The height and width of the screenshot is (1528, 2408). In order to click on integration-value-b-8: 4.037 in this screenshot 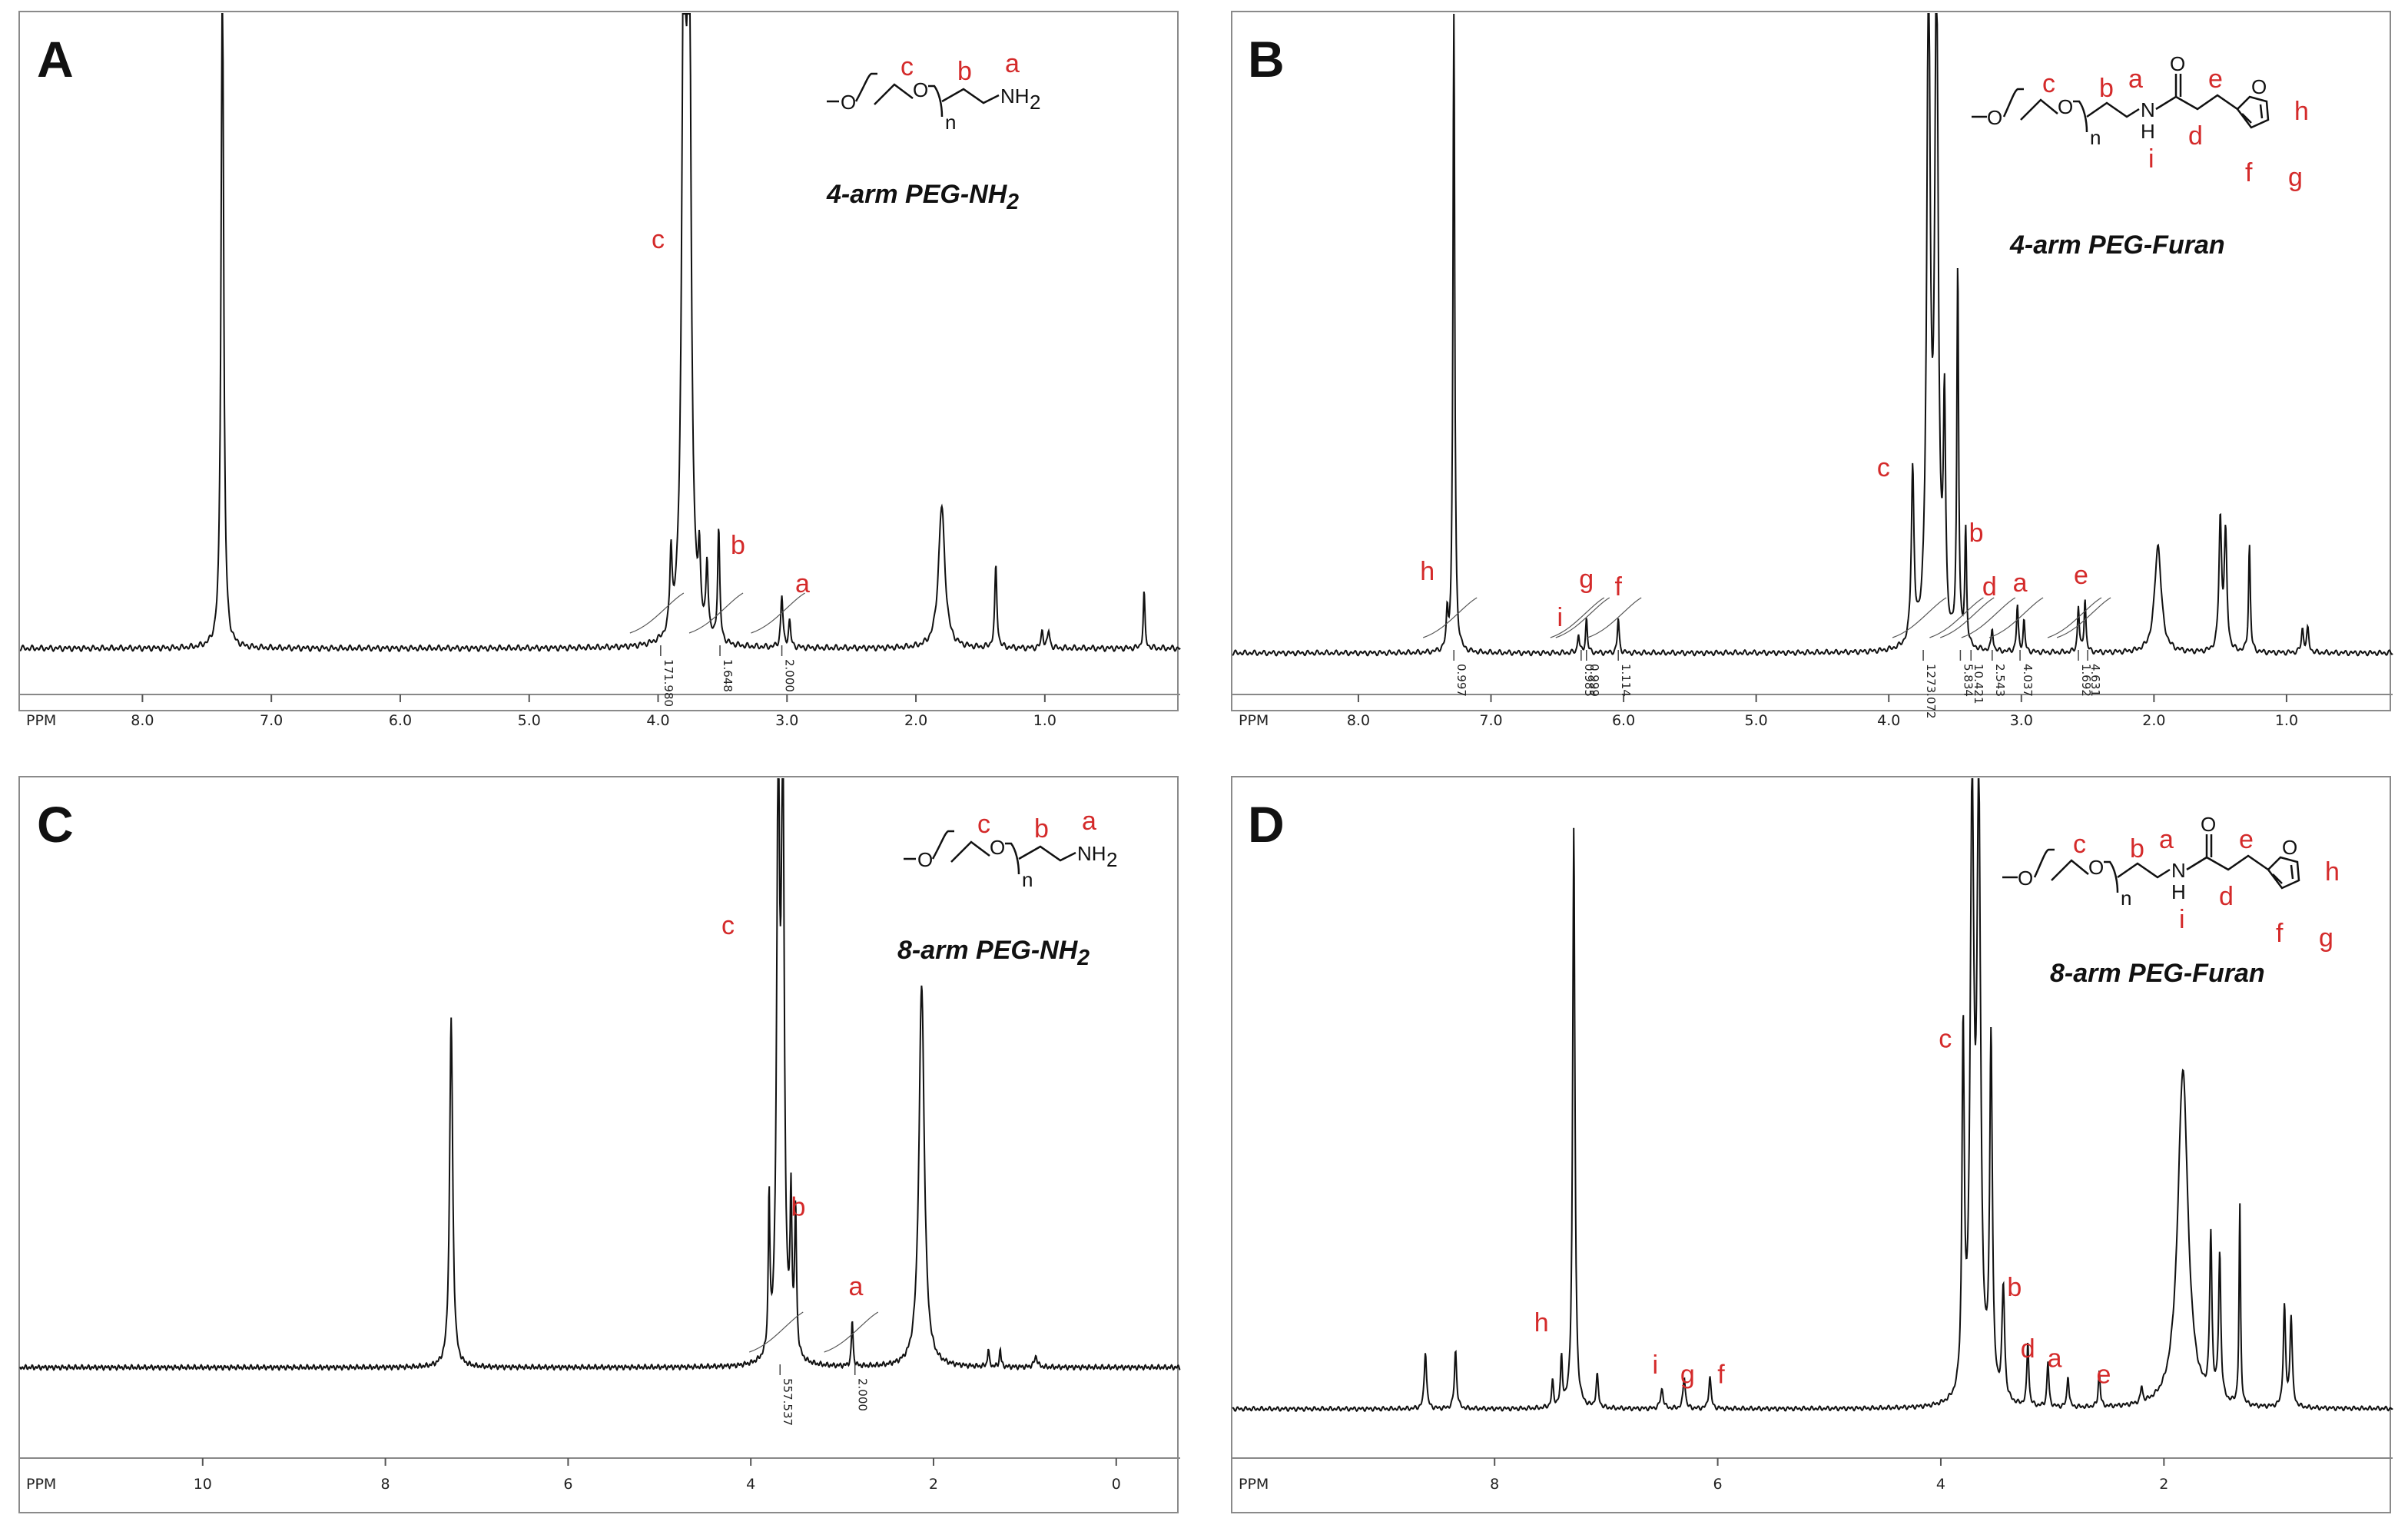, I will do `click(2028, 681)`.